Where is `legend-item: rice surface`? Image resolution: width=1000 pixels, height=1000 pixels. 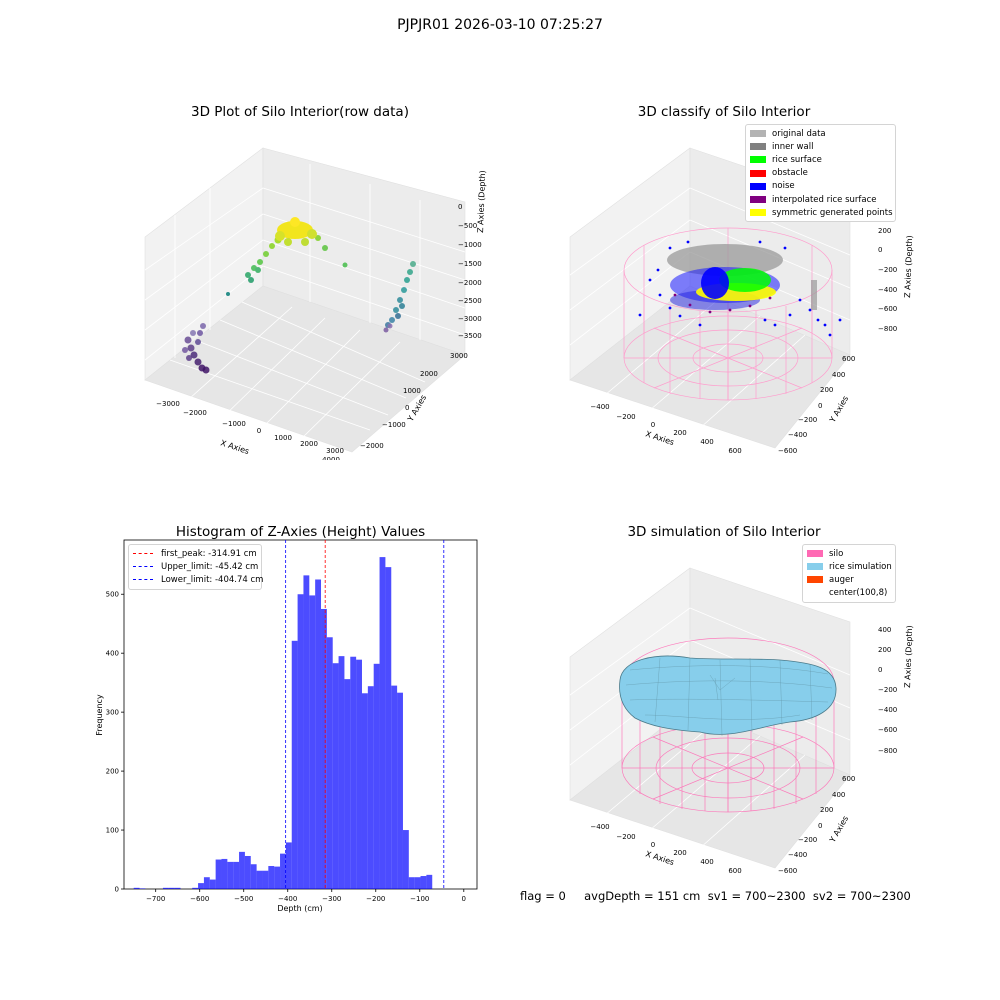 legend-item: rice surface is located at coordinates (820, 159).